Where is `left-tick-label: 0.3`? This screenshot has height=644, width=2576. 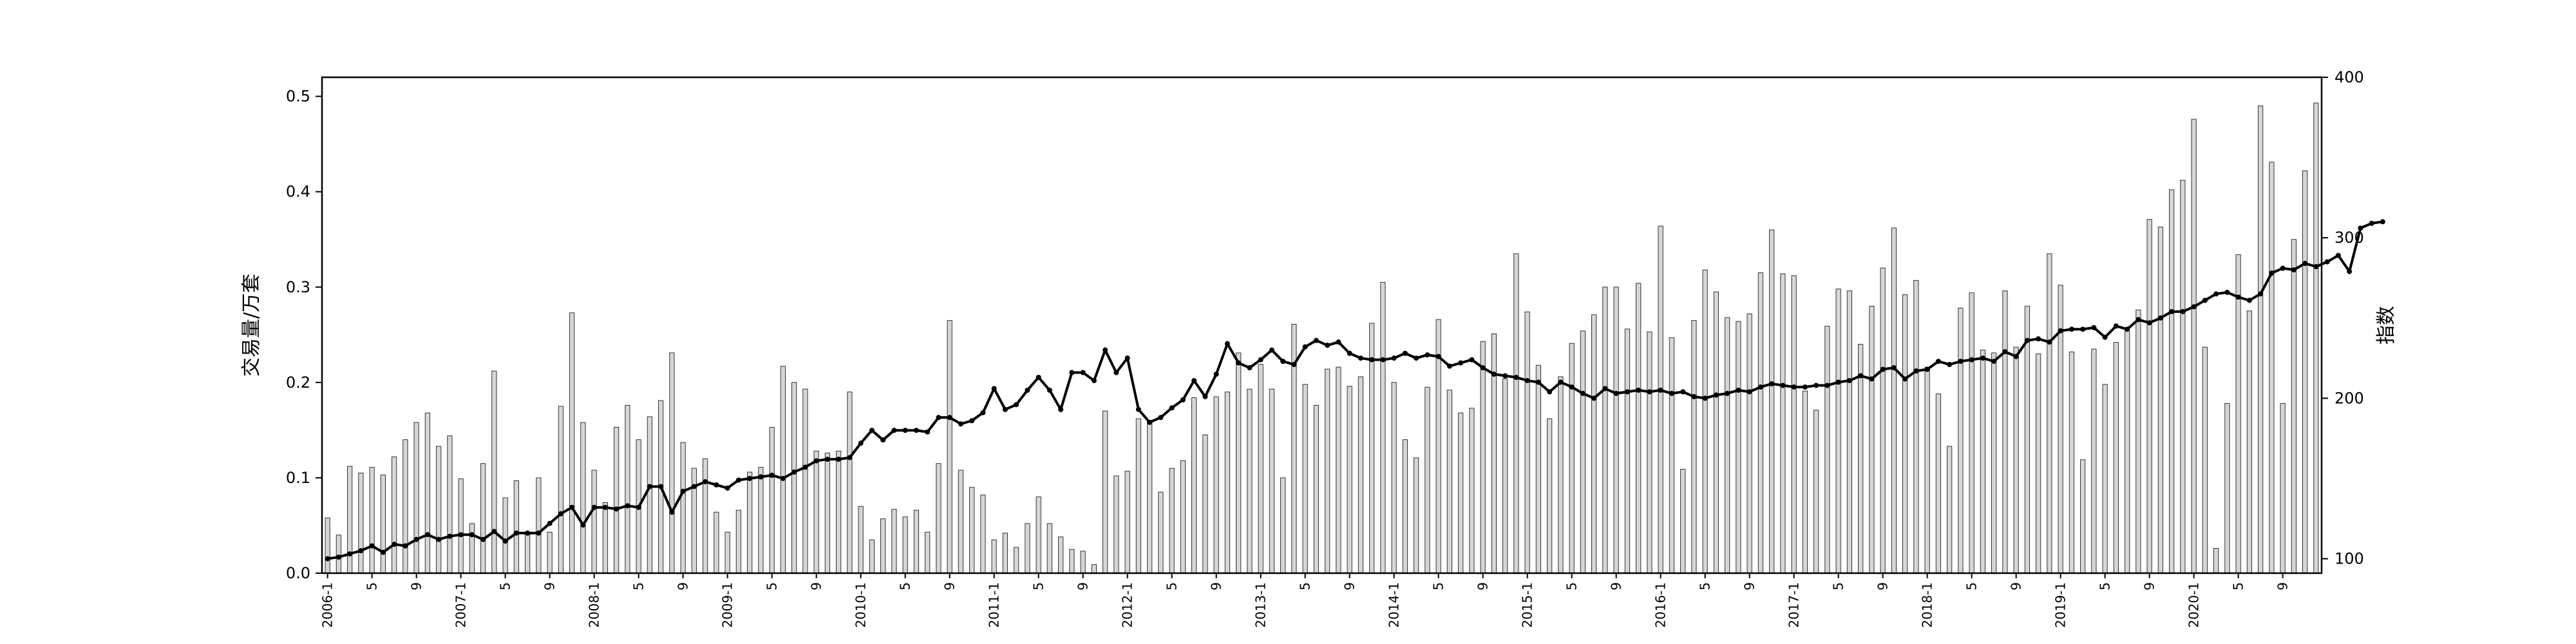 left-tick-label: 0.3 is located at coordinates (298, 287).